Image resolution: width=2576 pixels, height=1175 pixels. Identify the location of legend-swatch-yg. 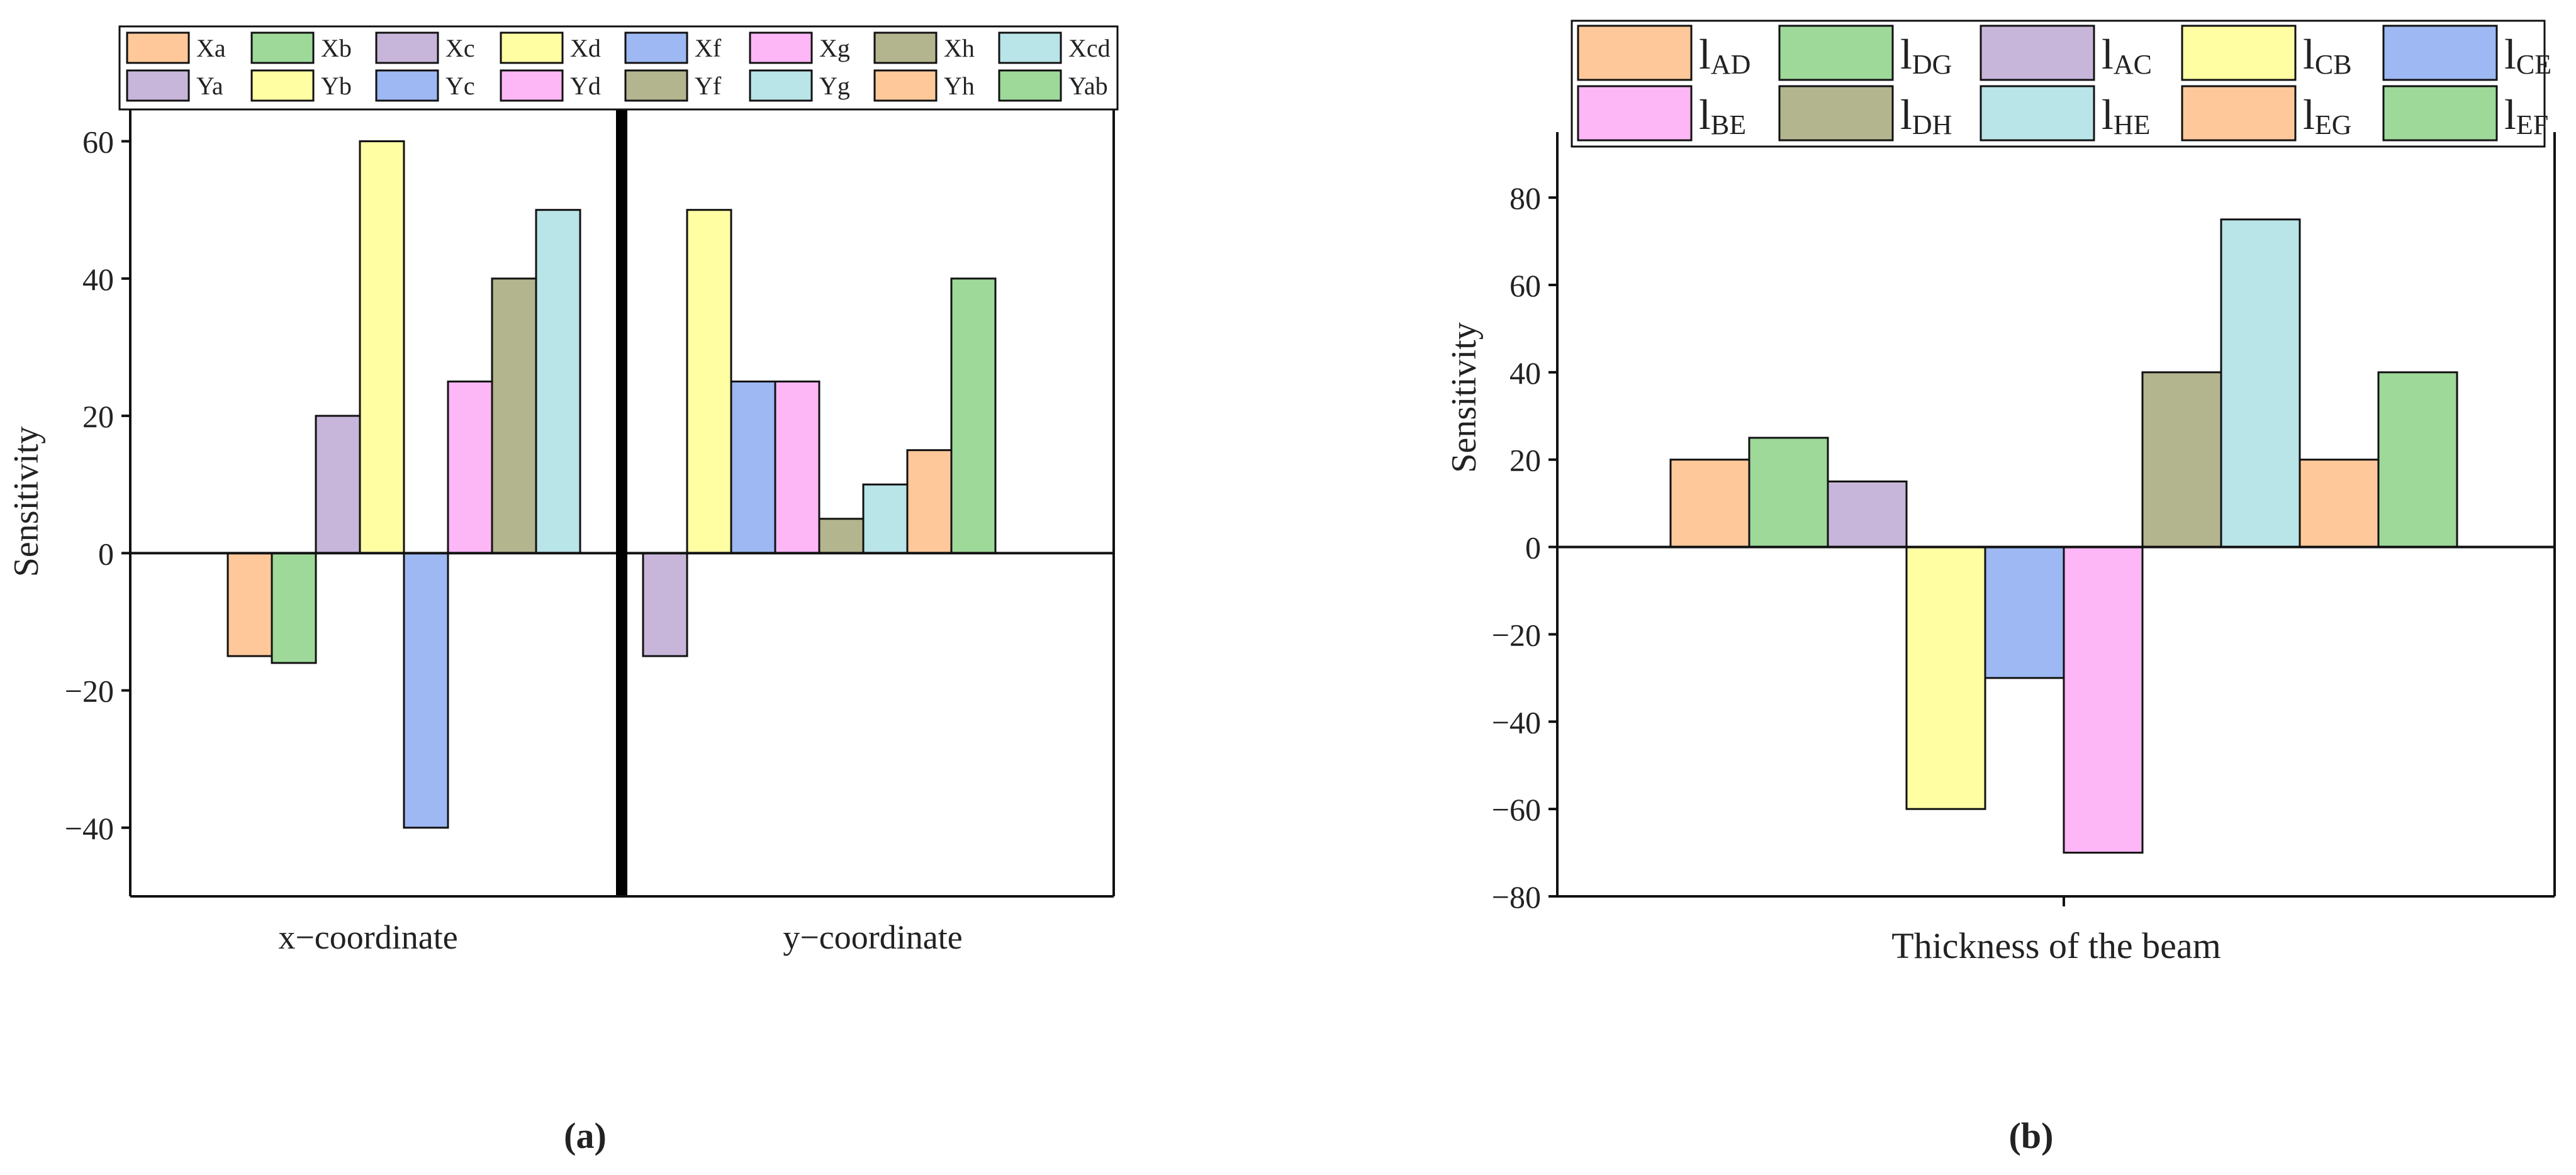
(781, 85).